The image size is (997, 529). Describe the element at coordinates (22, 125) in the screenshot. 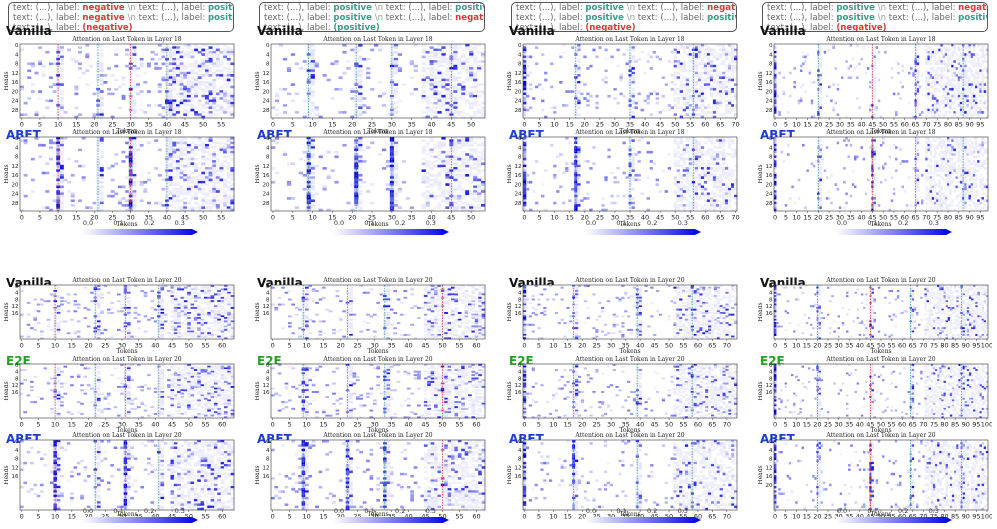

I see `x-tick-label: 0` at that location.